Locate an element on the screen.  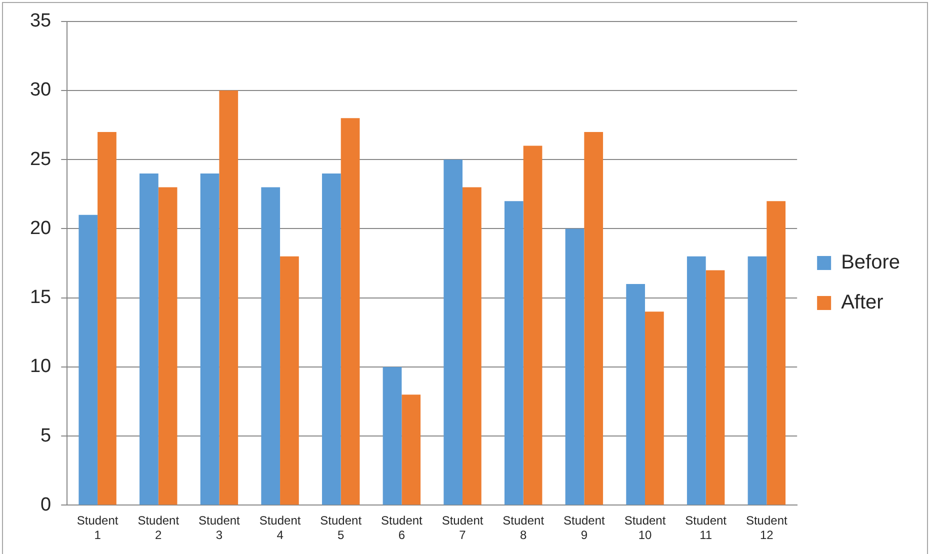
x-tick-label: Student 4 is located at coordinates (280, 528).